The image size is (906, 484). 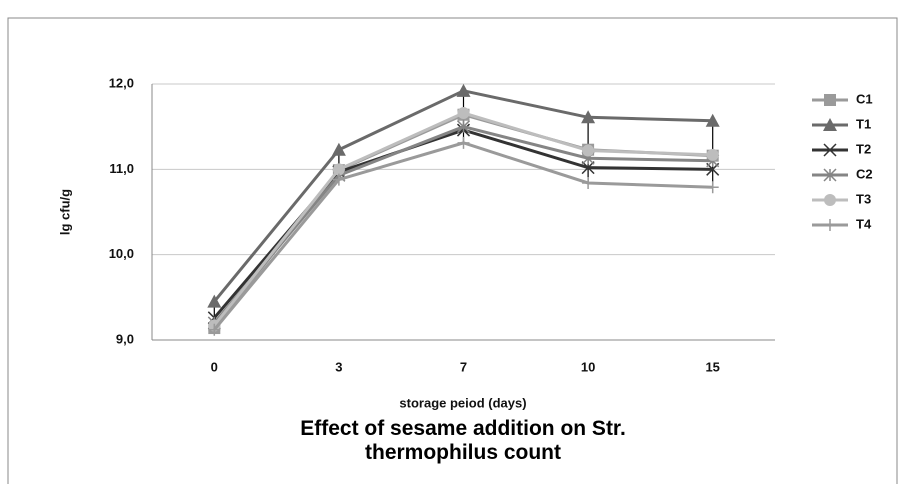 I want to click on legend-label: C2, so click(x=864, y=173).